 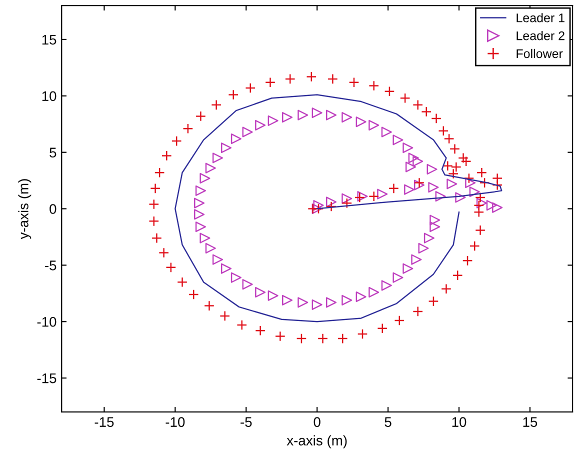 What do you see at coordinates (104, 422) in the screenshot?
I see `x-tick-label: -15` at bounding box center [104, 422].